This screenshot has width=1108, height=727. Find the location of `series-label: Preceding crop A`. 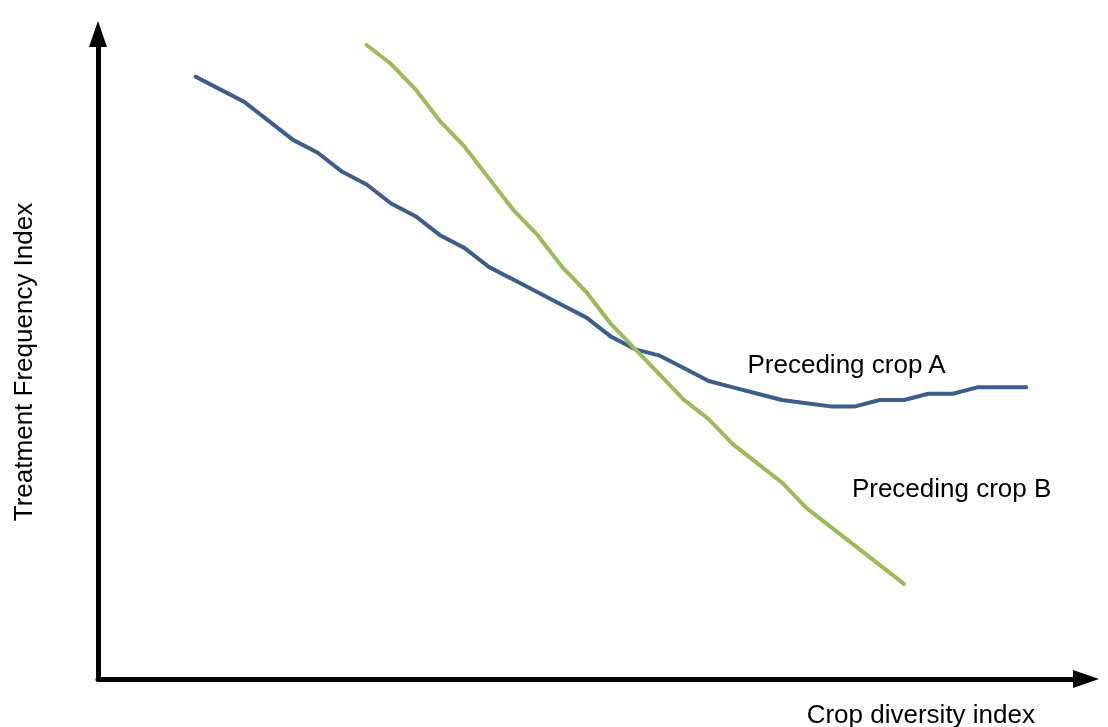

series-label: Preceding crop A is located at coordinates (847, 363).